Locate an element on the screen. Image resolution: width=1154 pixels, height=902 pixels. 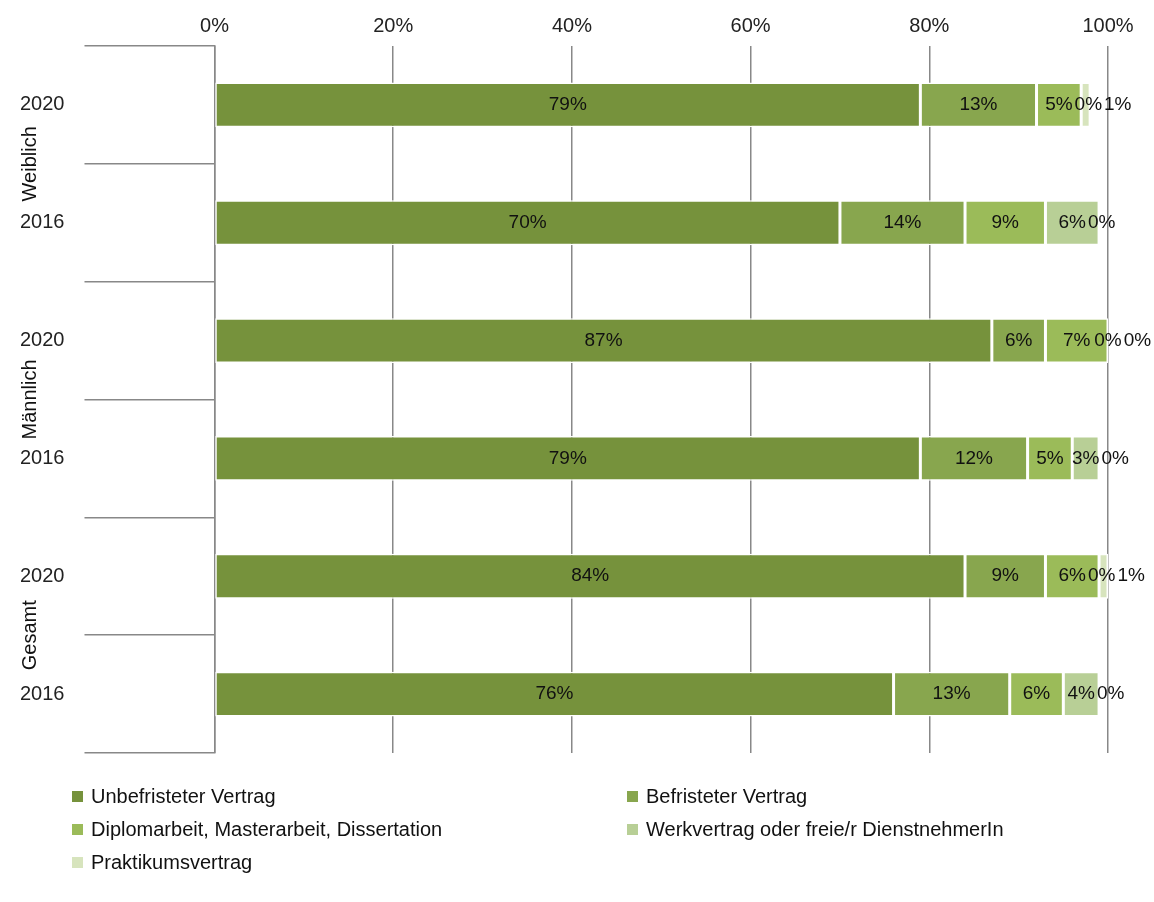
x-tick-label: 0% is located at coordinates (215, 24).